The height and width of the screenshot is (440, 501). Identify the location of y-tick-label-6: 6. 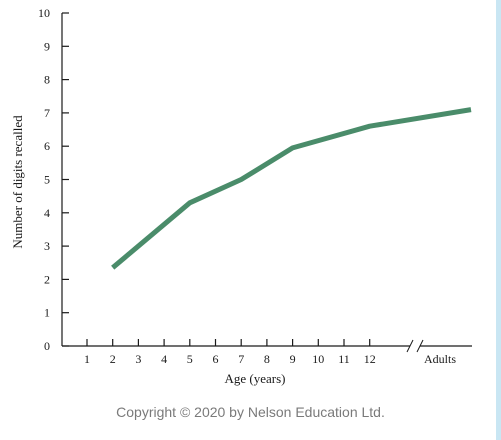
(47, 146).